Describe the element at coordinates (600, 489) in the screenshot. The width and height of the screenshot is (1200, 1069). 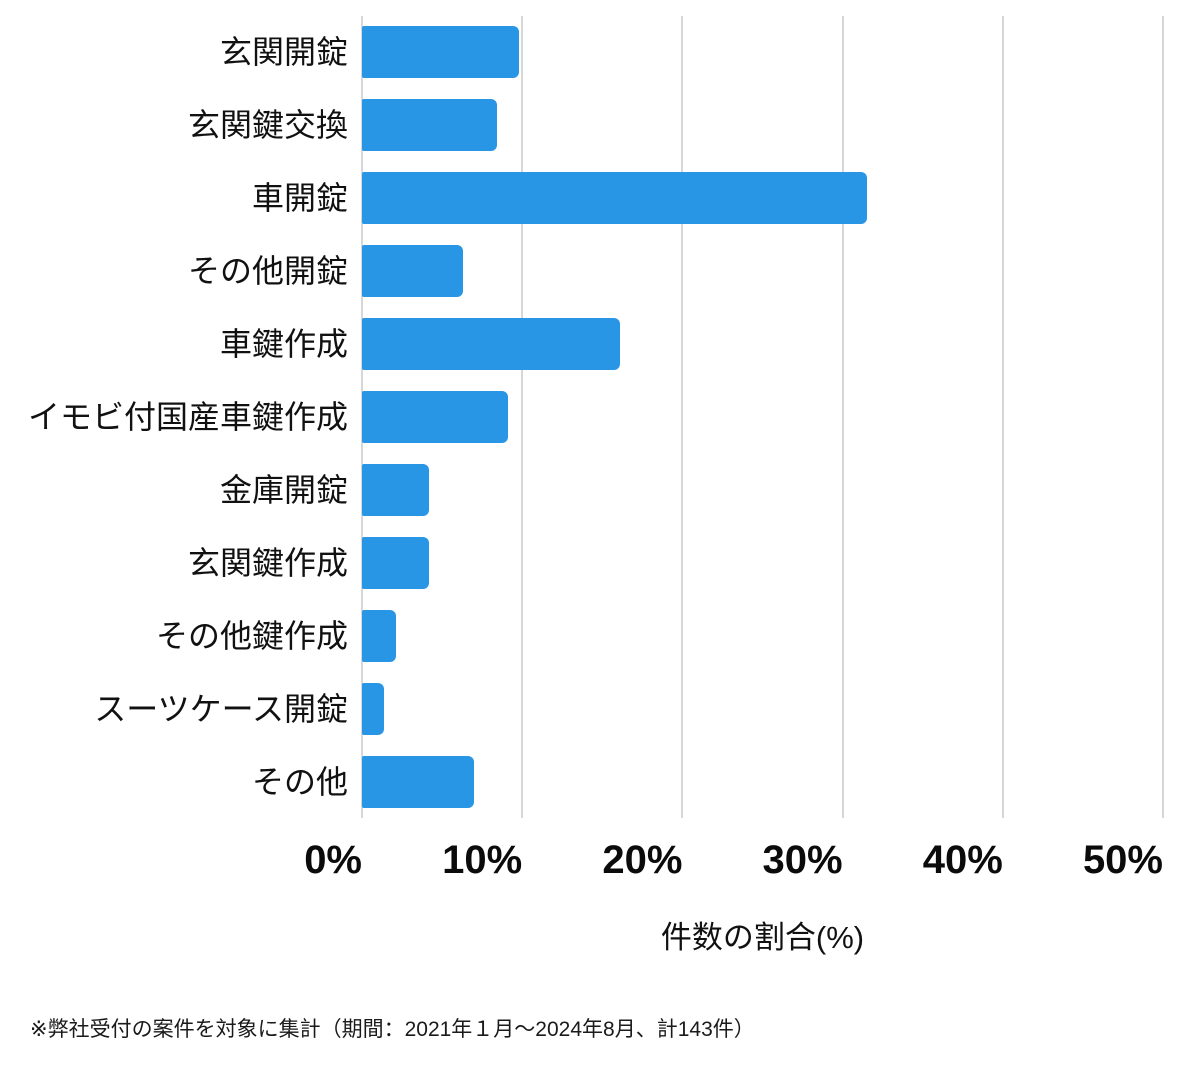
I see `category-row: 金庫開錠` at that location.